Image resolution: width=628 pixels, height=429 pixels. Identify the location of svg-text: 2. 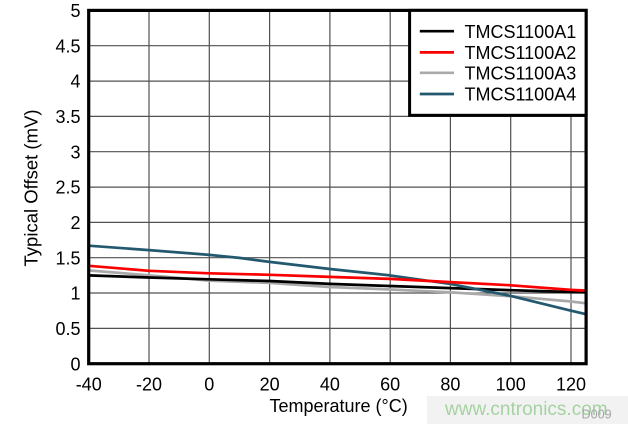
(75, 223).